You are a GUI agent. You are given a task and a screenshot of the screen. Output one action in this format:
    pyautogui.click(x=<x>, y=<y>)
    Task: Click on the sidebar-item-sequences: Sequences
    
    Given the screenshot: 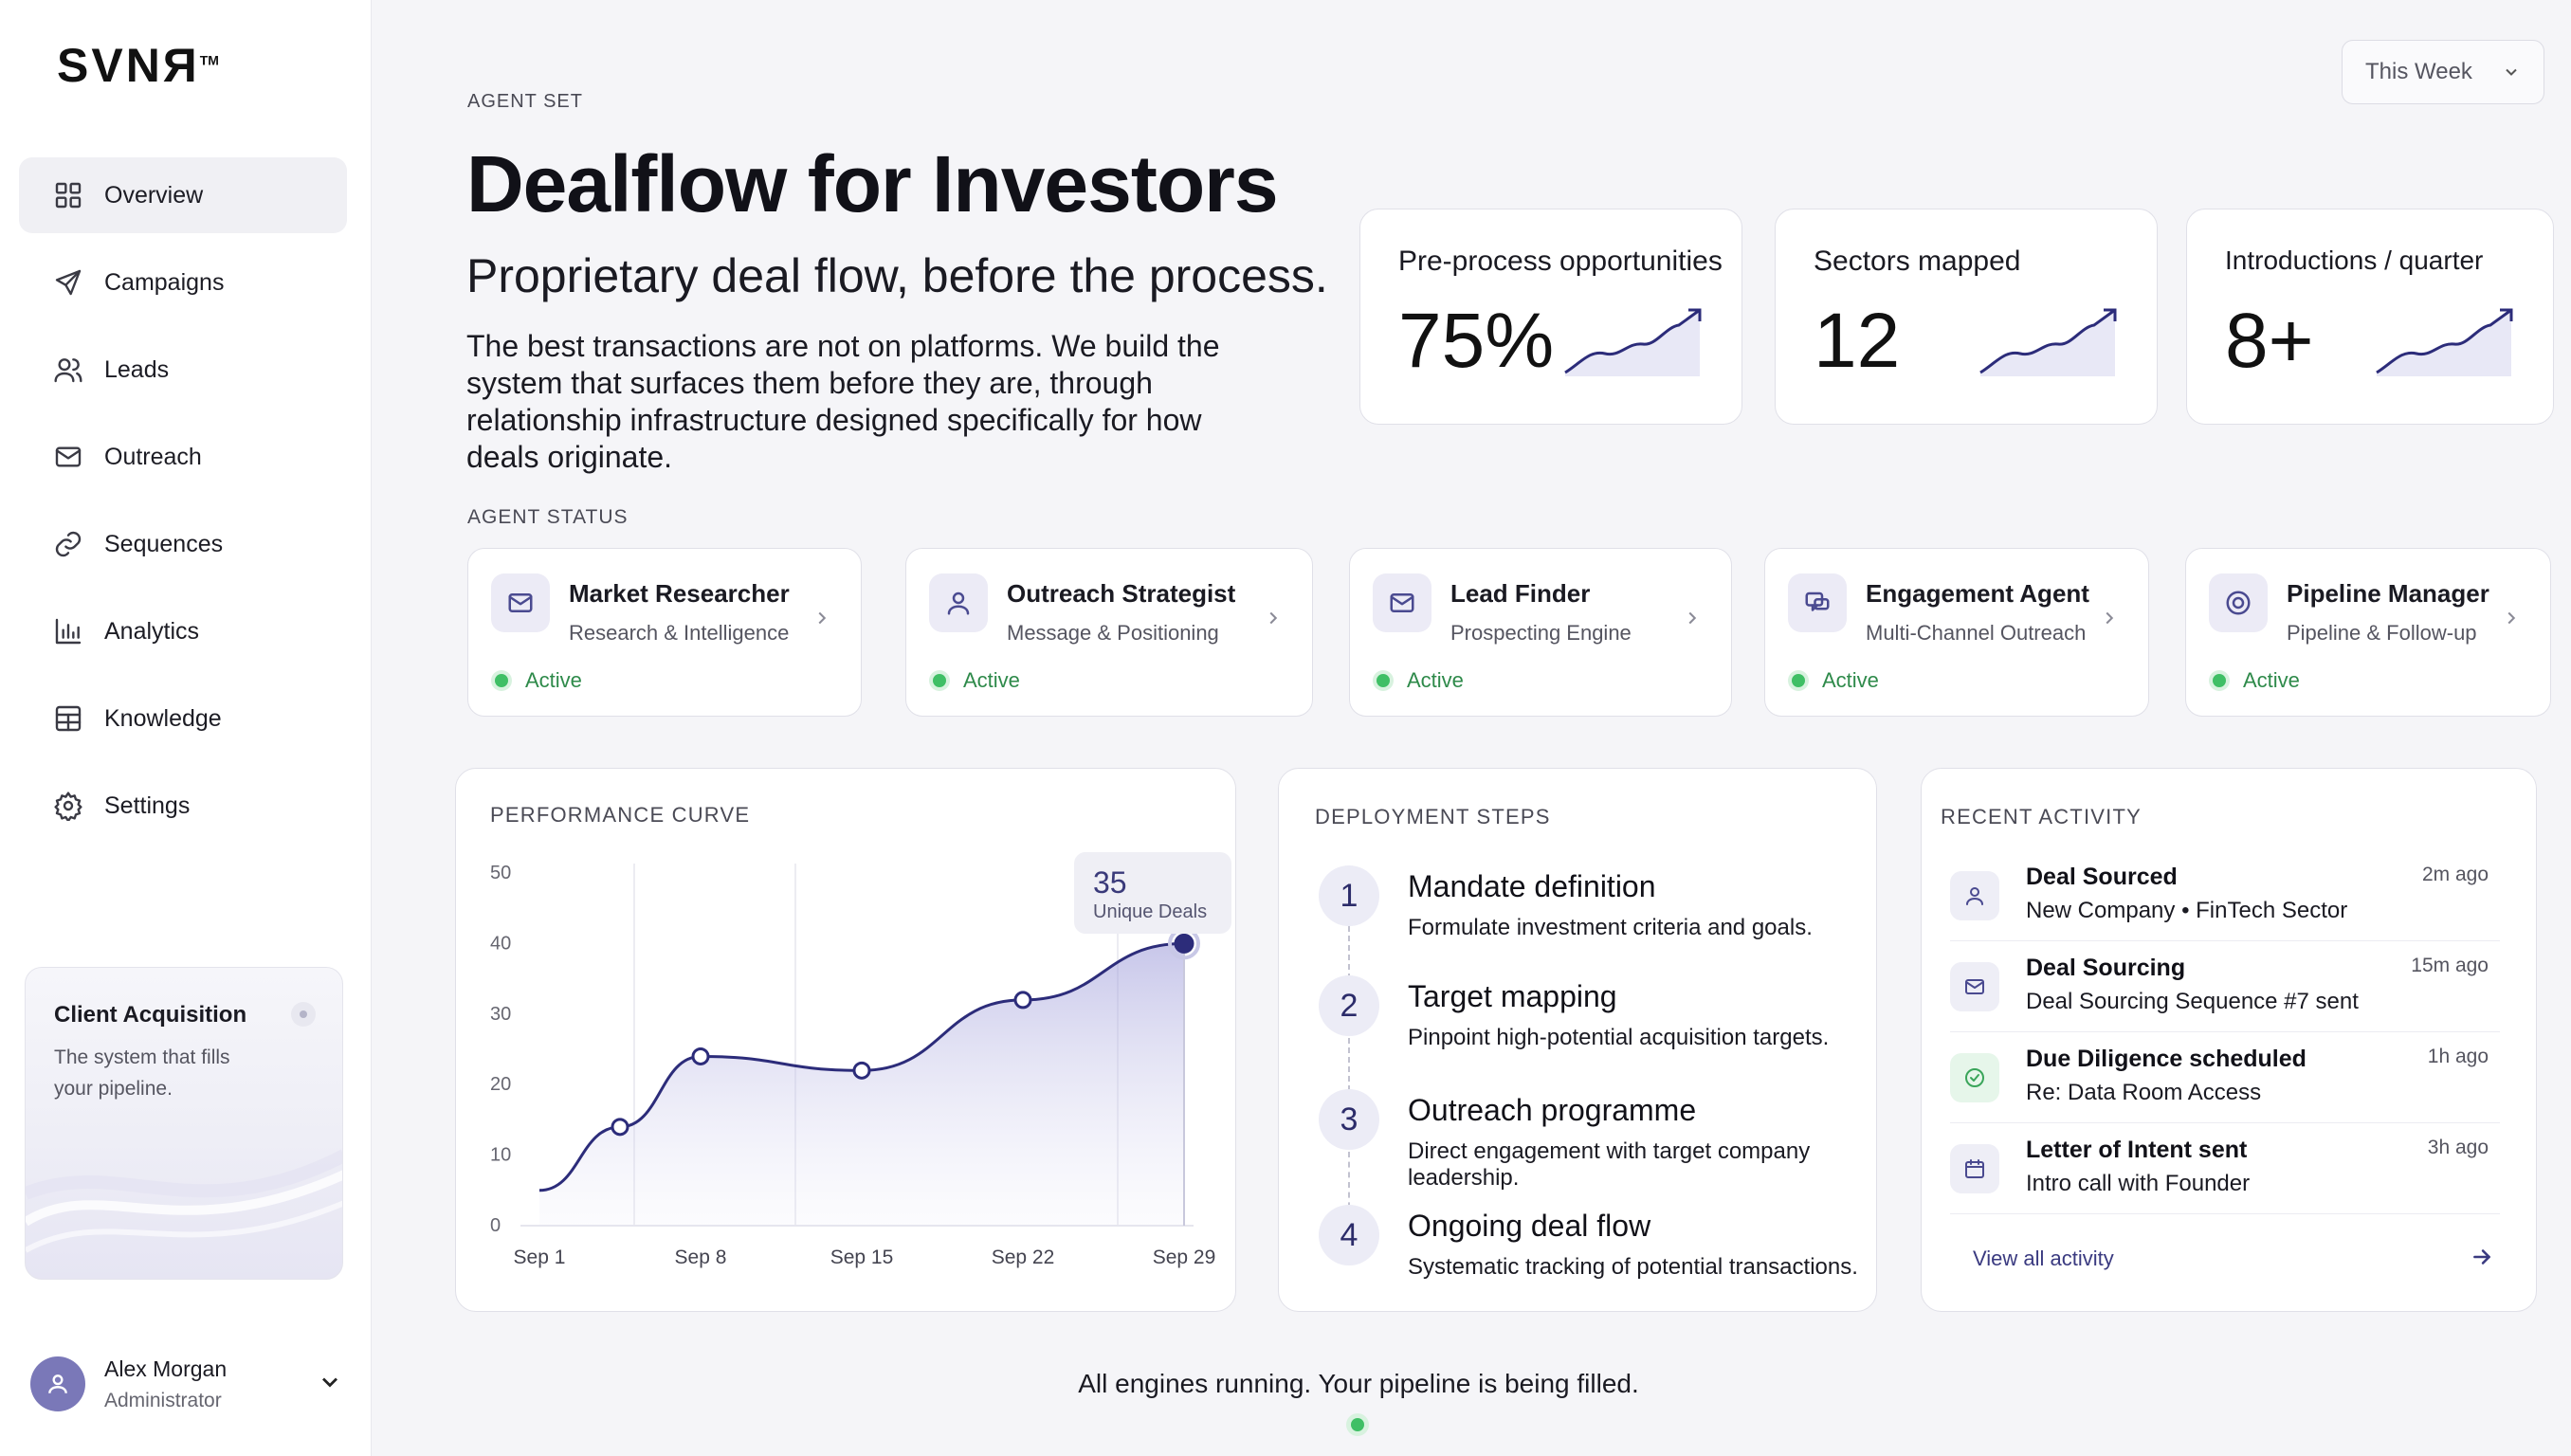 What is the action you would take?
    pyautogui.click(x=183, y=544)
    